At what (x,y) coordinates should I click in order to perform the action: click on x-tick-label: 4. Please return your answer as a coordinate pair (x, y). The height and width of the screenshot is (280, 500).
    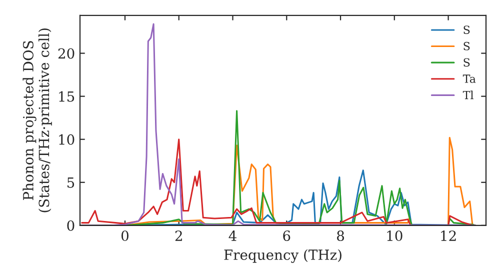
    Looking at the image, I should click on (232, 235).